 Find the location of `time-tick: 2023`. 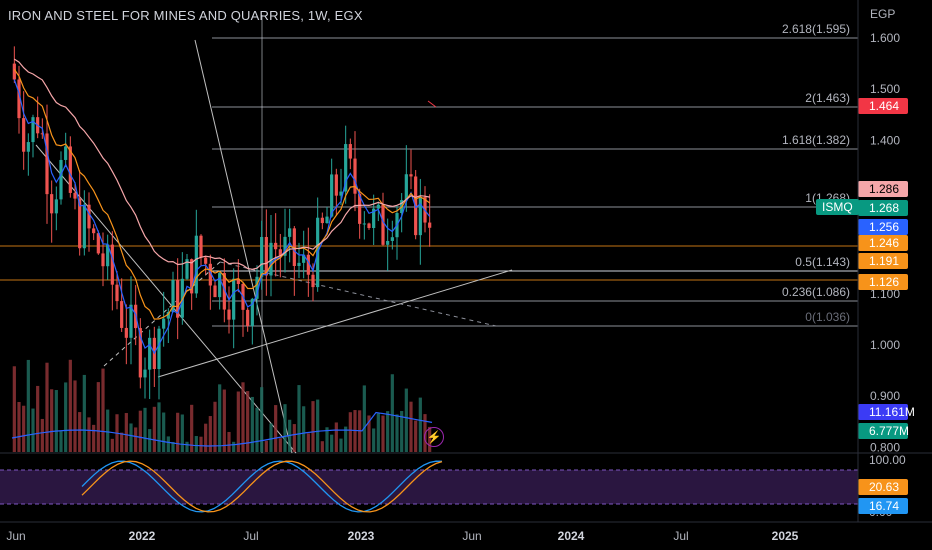

time-tick: 2023 is located at coordinates (361, 536).